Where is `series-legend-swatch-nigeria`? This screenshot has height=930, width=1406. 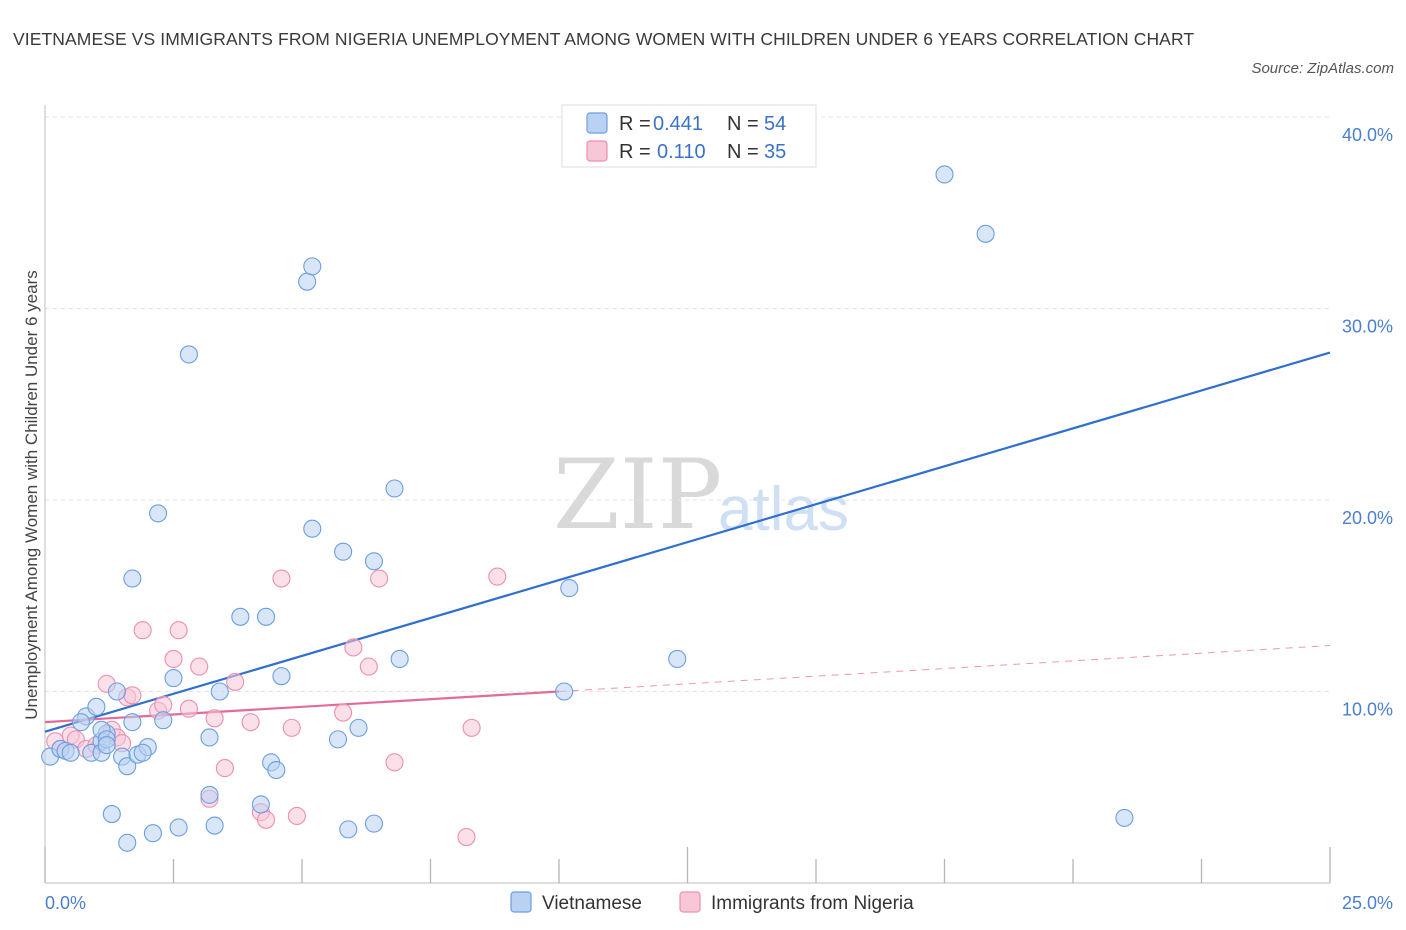
series-legend-swatch-nigeria is located at coordinates (690, 902).